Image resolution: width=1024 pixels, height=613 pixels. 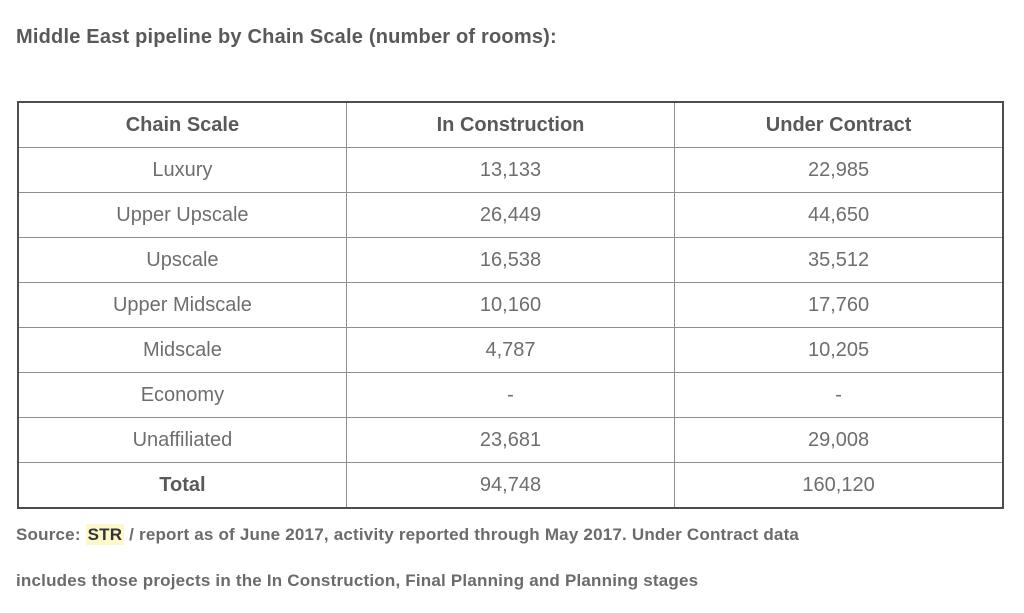 I want to click on cell-chain-scale: Luxury, so click(x=182, y=170).